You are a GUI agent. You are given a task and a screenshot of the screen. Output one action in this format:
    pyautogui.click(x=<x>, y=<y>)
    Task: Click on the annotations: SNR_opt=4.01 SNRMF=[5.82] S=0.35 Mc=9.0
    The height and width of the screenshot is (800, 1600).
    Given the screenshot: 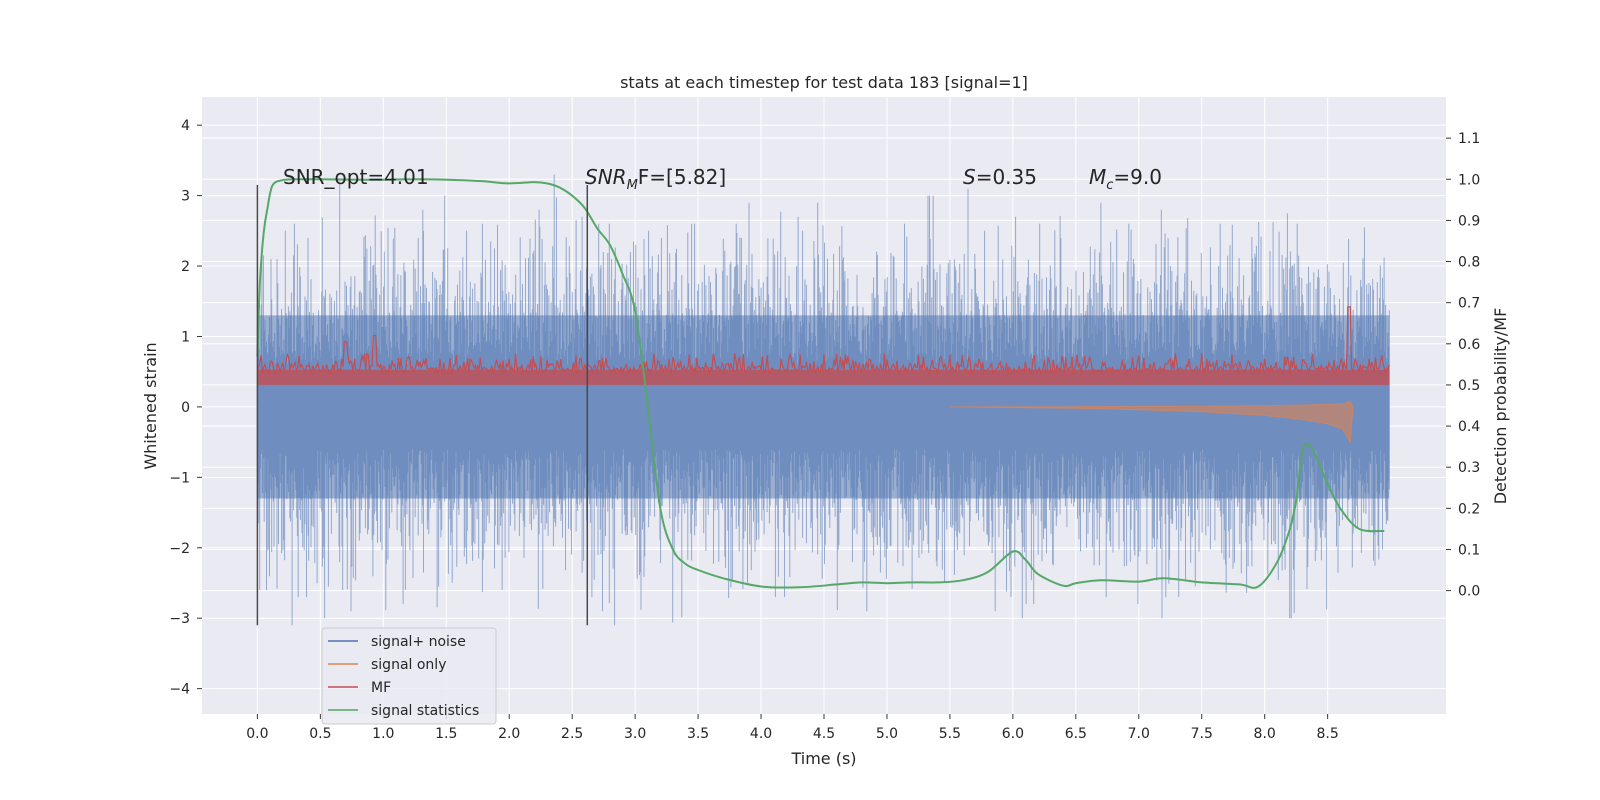 What is the action you would take?
    pyautogui.click(x=722, y=179)
    